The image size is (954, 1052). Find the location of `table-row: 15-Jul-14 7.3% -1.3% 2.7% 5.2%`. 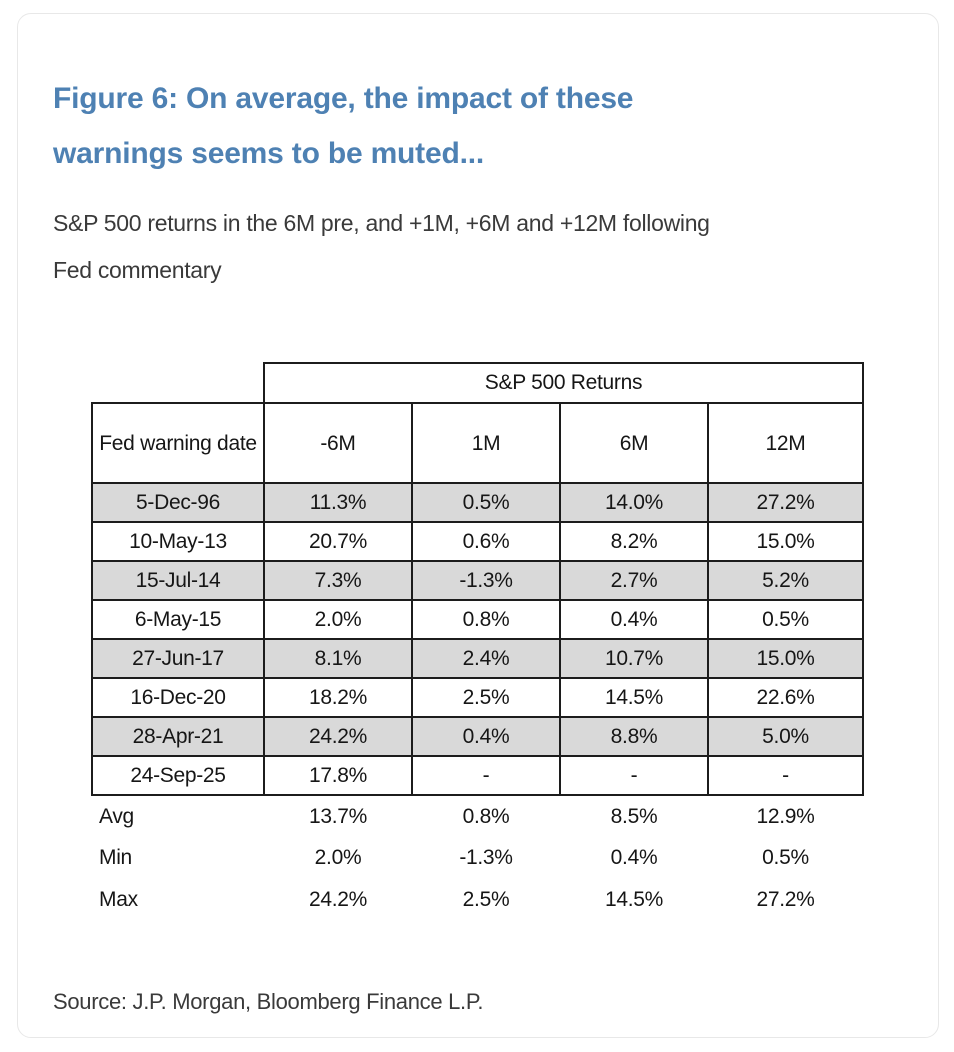

table-row: 15-Jul-14 7.3% -1.3% 2.7% 5.2% is located at coordinates (477, 580).